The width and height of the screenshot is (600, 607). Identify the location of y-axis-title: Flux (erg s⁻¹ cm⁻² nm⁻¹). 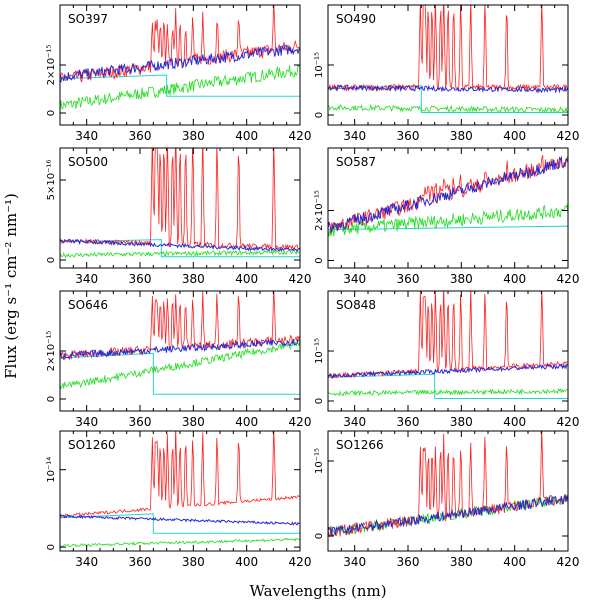
(11, 286).